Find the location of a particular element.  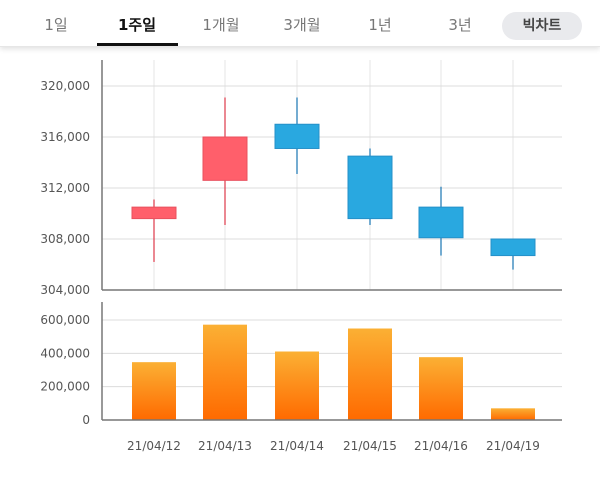

price-tick-label: 320,000 is located at coordinates (65, 86).